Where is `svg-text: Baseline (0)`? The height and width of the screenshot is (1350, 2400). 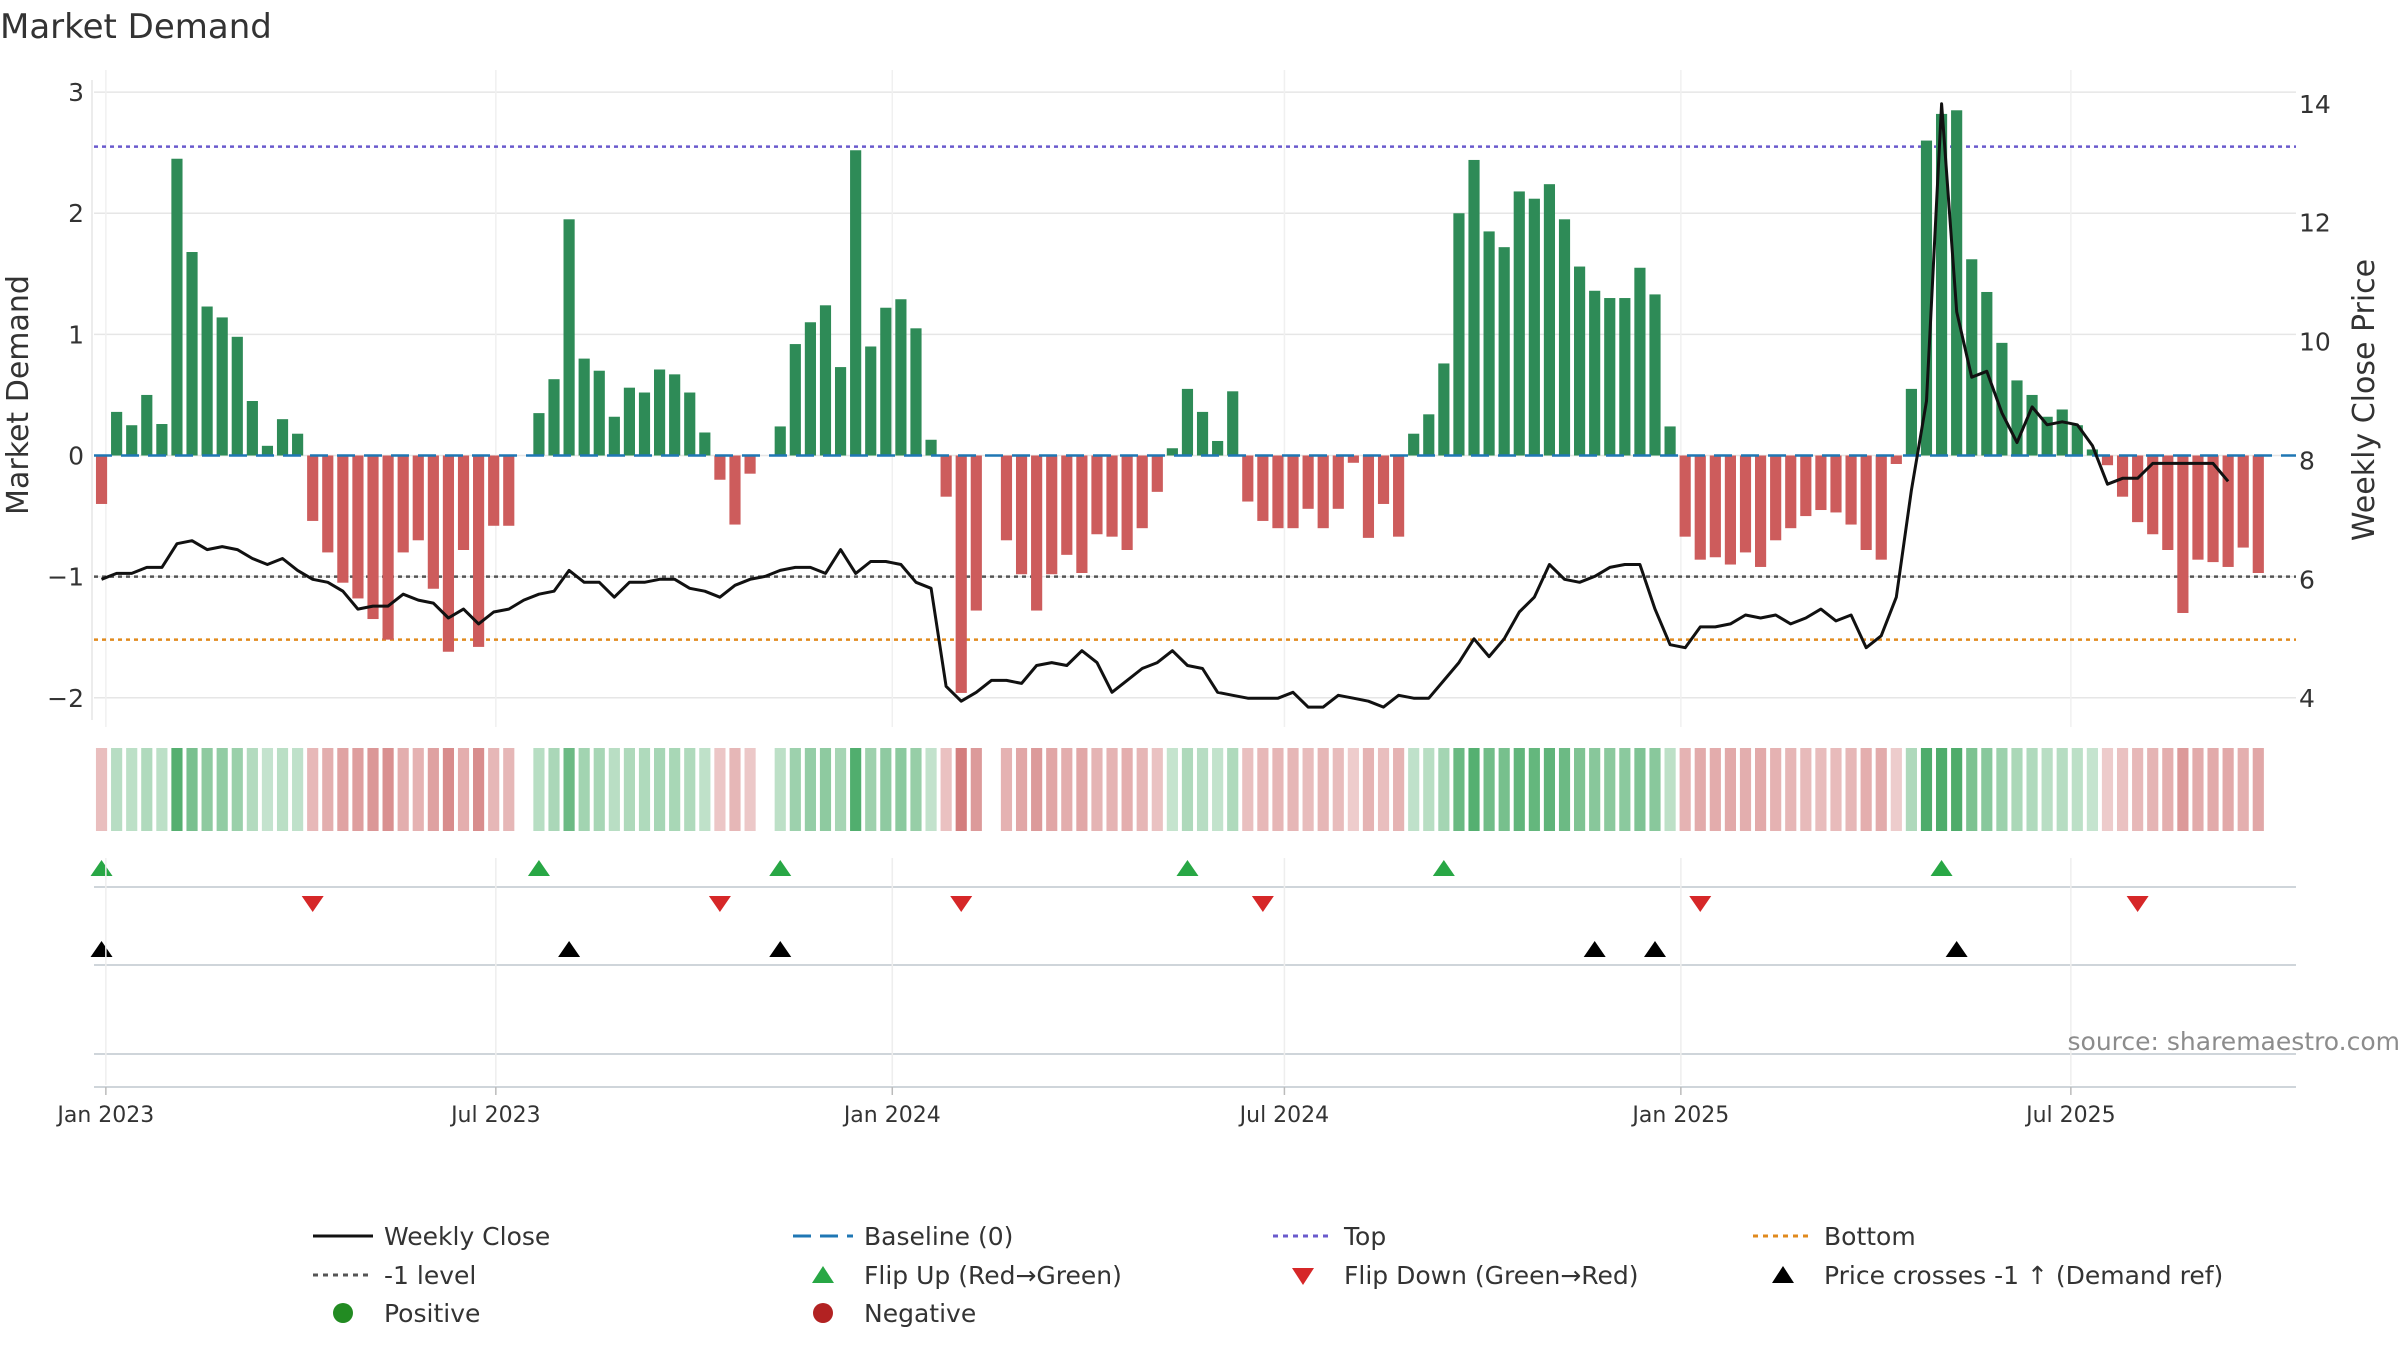 svg-text: Baseline (0) is located at coordinates (938, 1236).